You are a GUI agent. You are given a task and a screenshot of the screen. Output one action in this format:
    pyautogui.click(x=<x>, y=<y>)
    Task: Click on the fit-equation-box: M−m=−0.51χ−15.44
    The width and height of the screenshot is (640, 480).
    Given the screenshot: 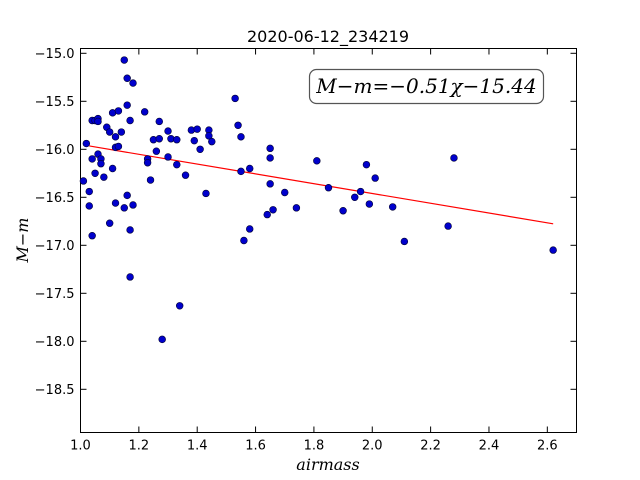 What is the action you would take?
    pyautogui.click(x=426, y=86)
    